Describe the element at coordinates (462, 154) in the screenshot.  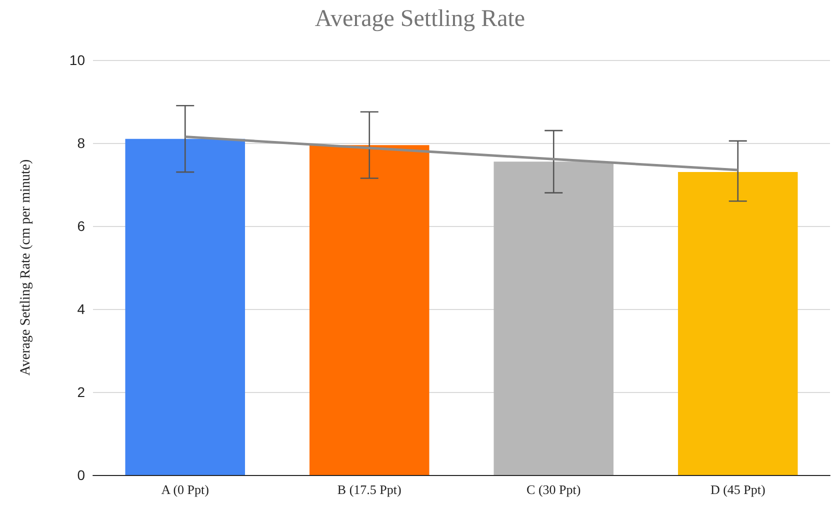
I see `line-series` at that location.